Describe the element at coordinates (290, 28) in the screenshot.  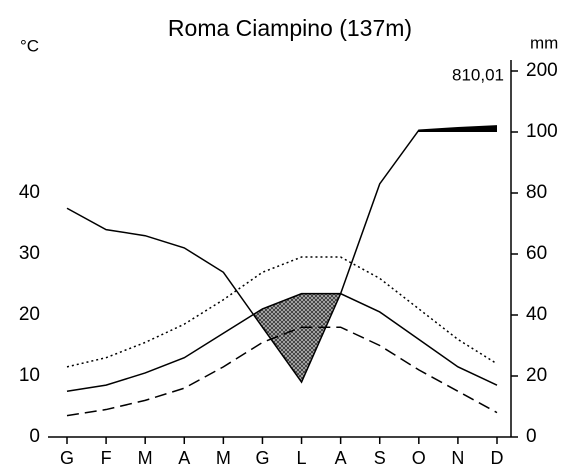
I see `chart-title: Roma Ciampino (137m)` at that location.